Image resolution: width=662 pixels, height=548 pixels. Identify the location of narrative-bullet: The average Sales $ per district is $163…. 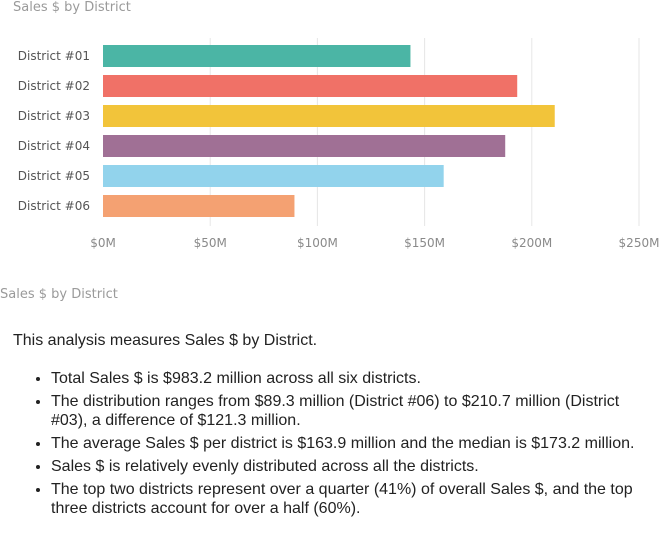
(354, 443).